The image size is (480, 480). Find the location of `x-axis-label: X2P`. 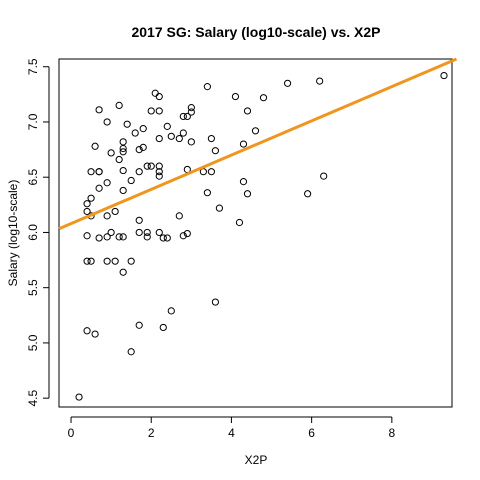

x-axis-label: X2P is located at coordinates (256, 460).